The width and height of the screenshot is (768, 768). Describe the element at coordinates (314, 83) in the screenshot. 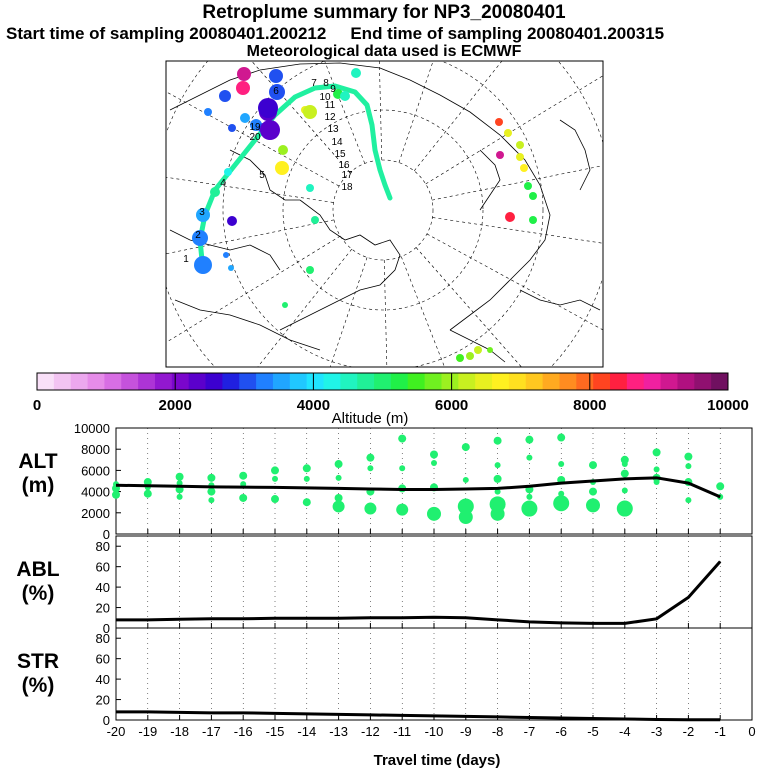

I see `day-label: 7` at that location.